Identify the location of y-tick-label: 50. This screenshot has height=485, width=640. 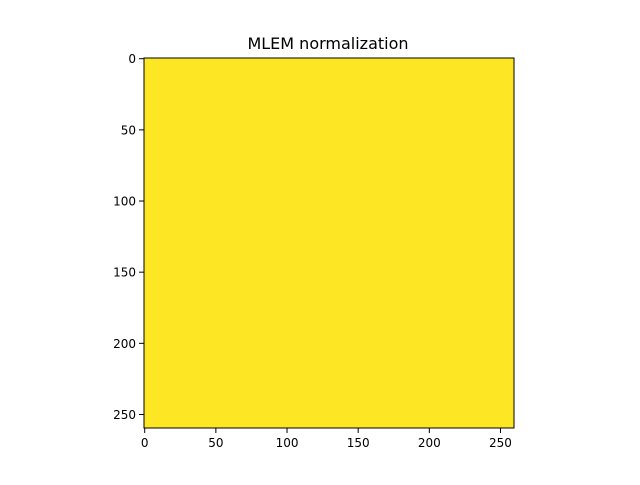
(128, 130).